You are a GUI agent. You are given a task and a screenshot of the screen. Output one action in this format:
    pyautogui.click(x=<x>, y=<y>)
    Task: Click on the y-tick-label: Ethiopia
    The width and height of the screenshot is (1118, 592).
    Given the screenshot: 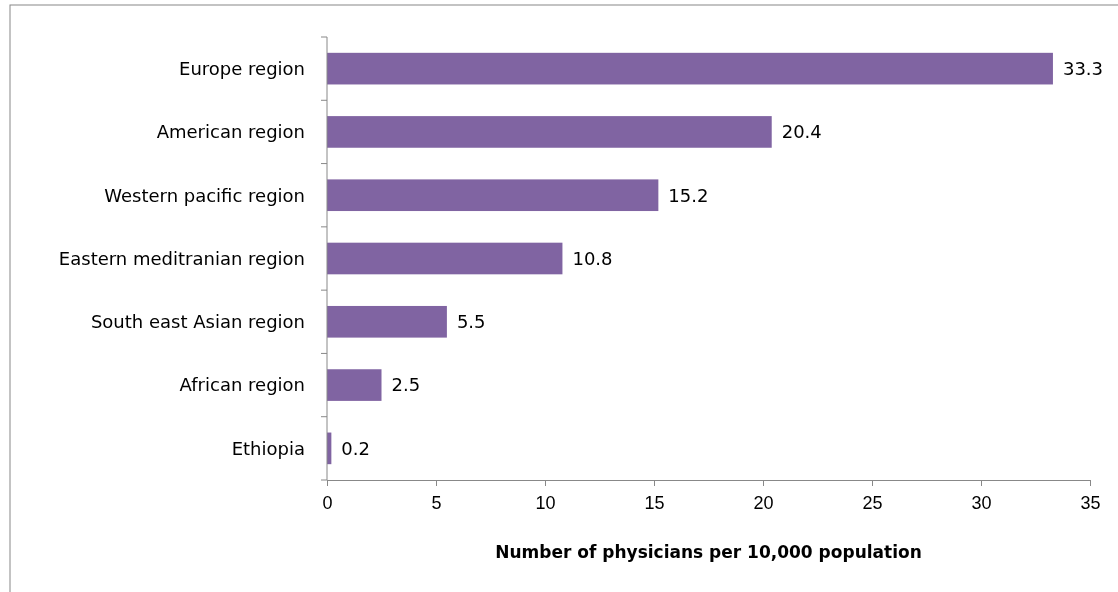 What is the action you would take?
    pyautogui.click(x=268, y=448)
    